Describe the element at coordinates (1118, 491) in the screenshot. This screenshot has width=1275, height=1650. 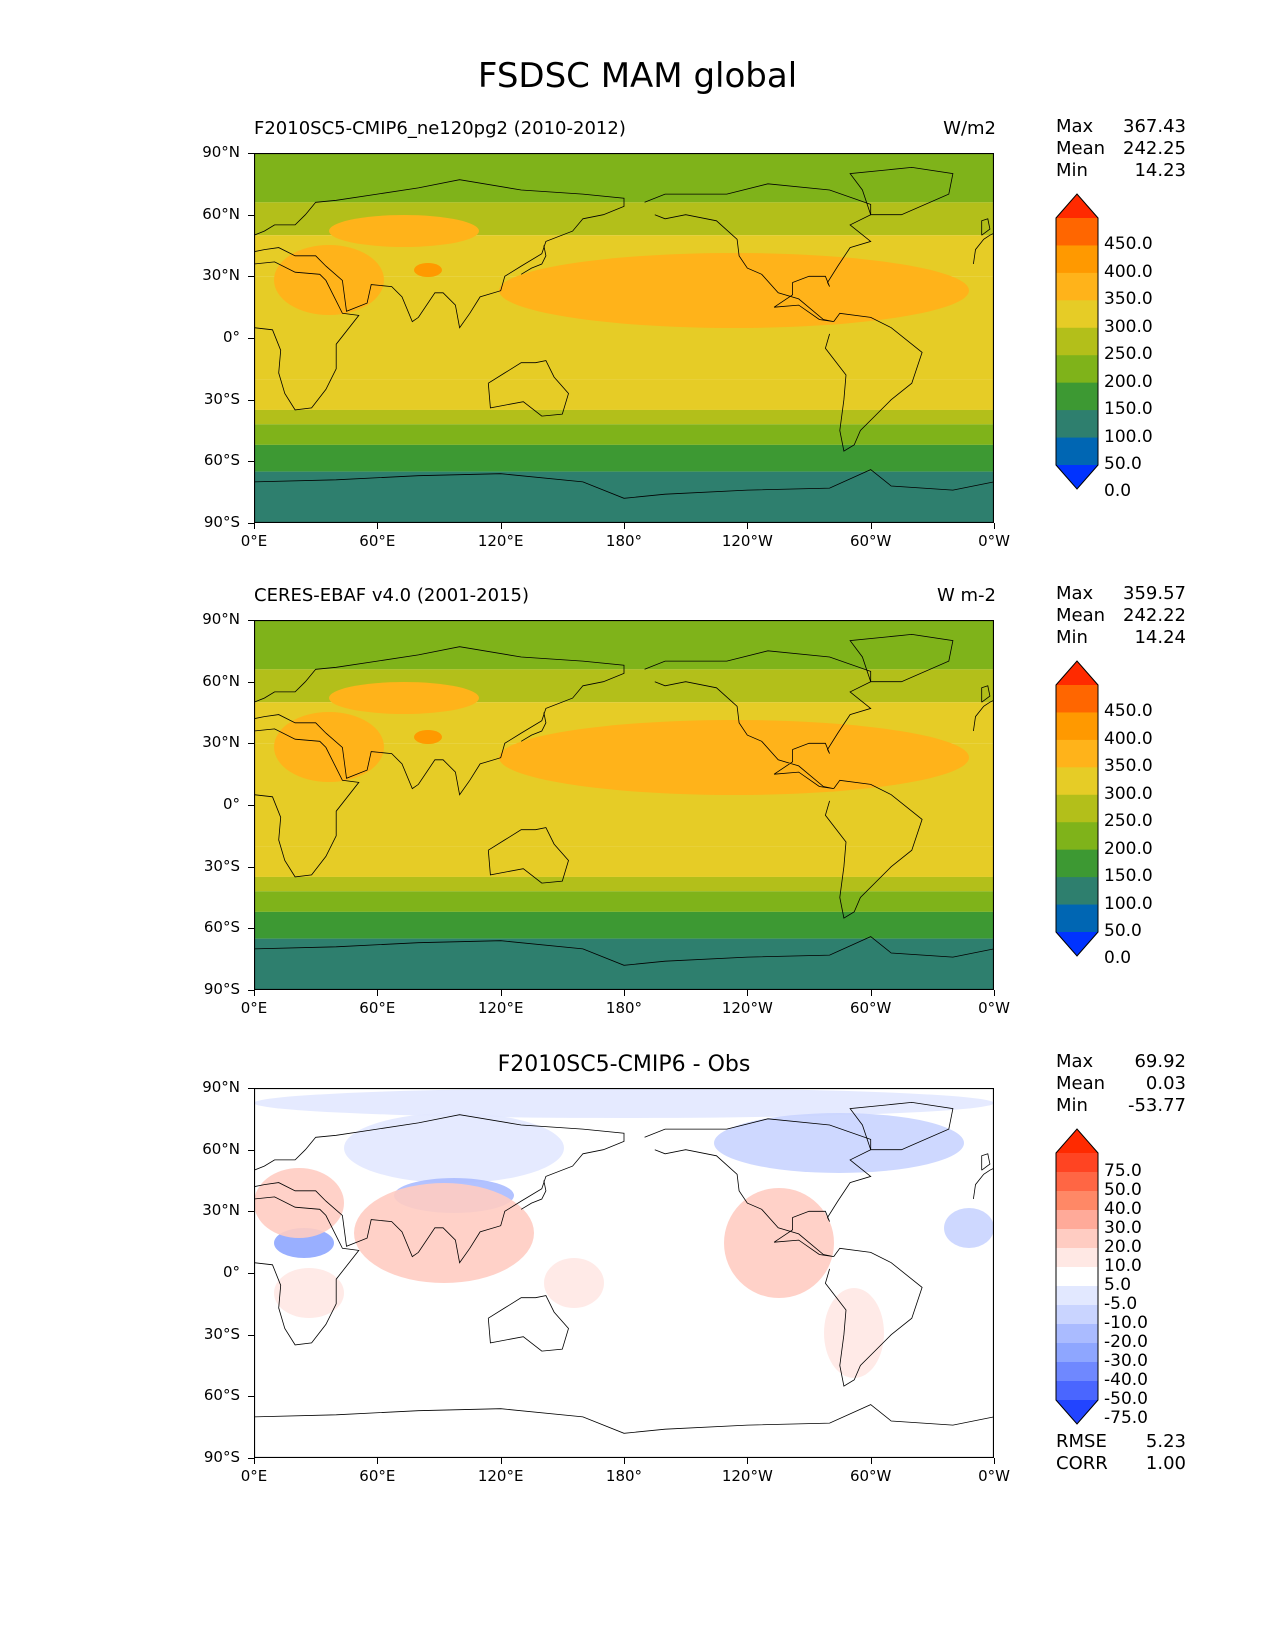
I see `colorbar-tick-label: 0.0` at that location.